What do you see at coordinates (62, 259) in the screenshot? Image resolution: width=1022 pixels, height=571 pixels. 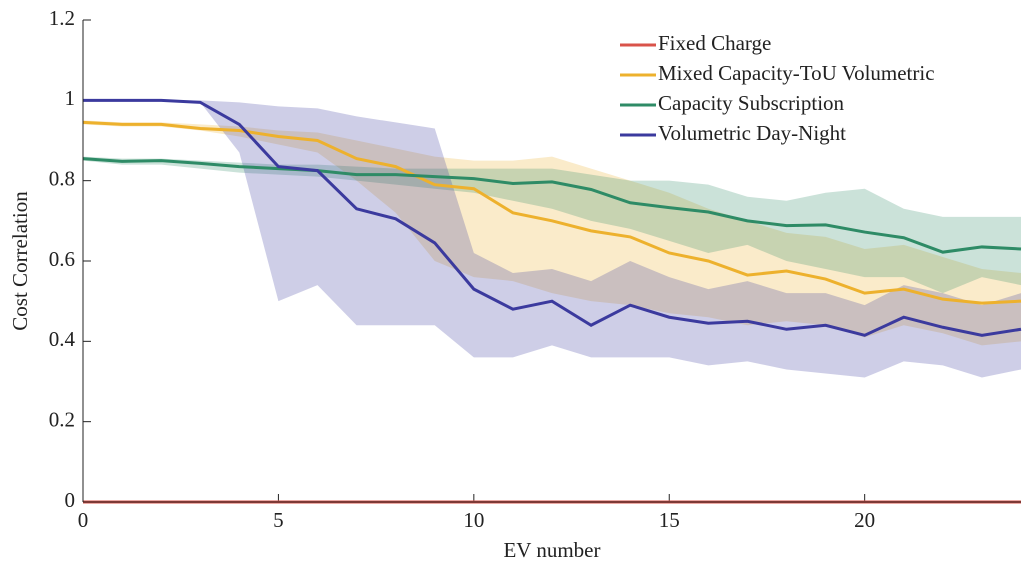 I see `y-tick-label: 0.6` at bounding box center [62, 259].